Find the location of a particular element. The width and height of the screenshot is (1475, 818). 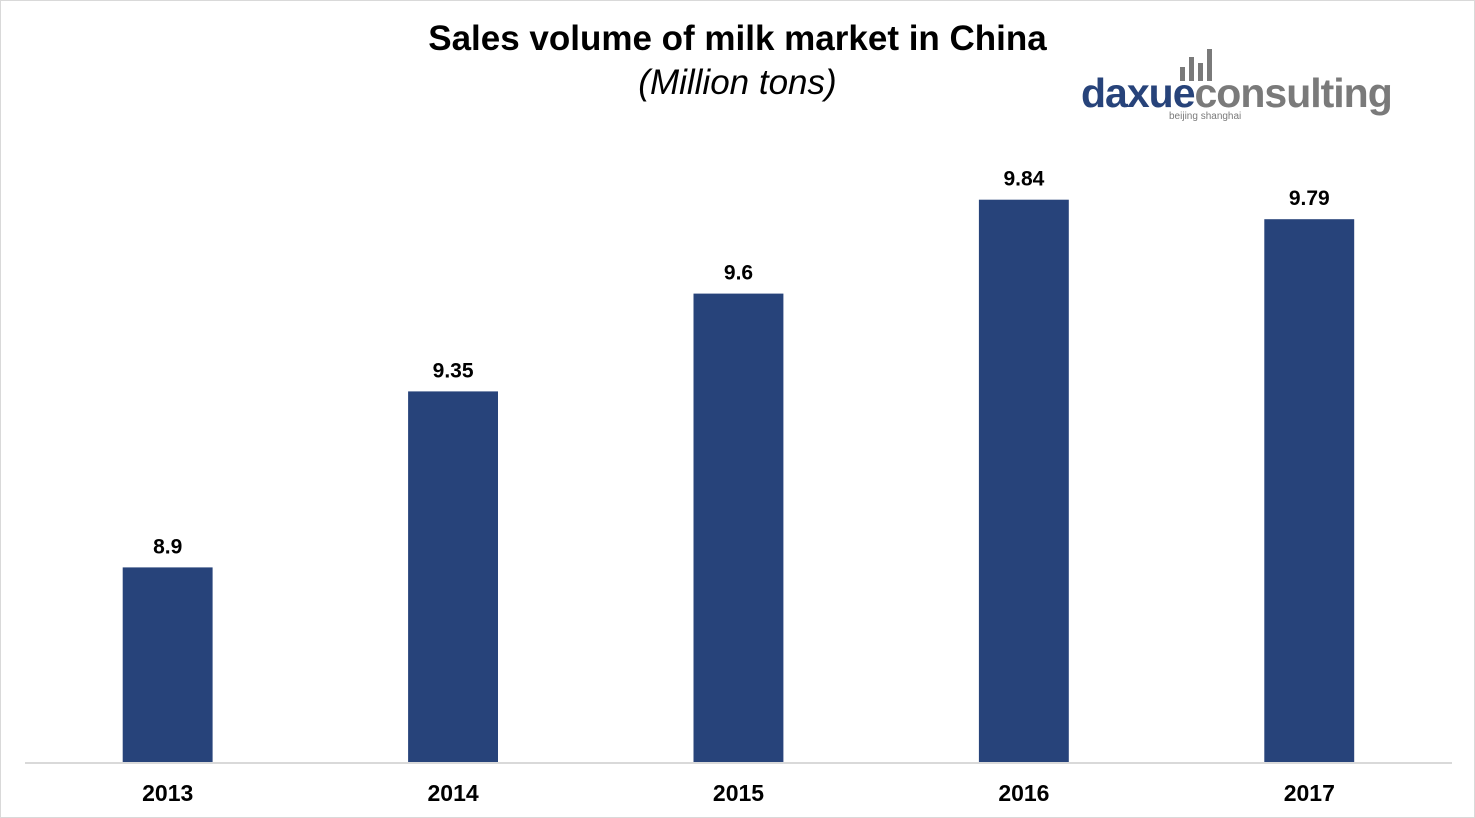

x-tick-label-2014: 2014 is located at coordinates (453, 793).